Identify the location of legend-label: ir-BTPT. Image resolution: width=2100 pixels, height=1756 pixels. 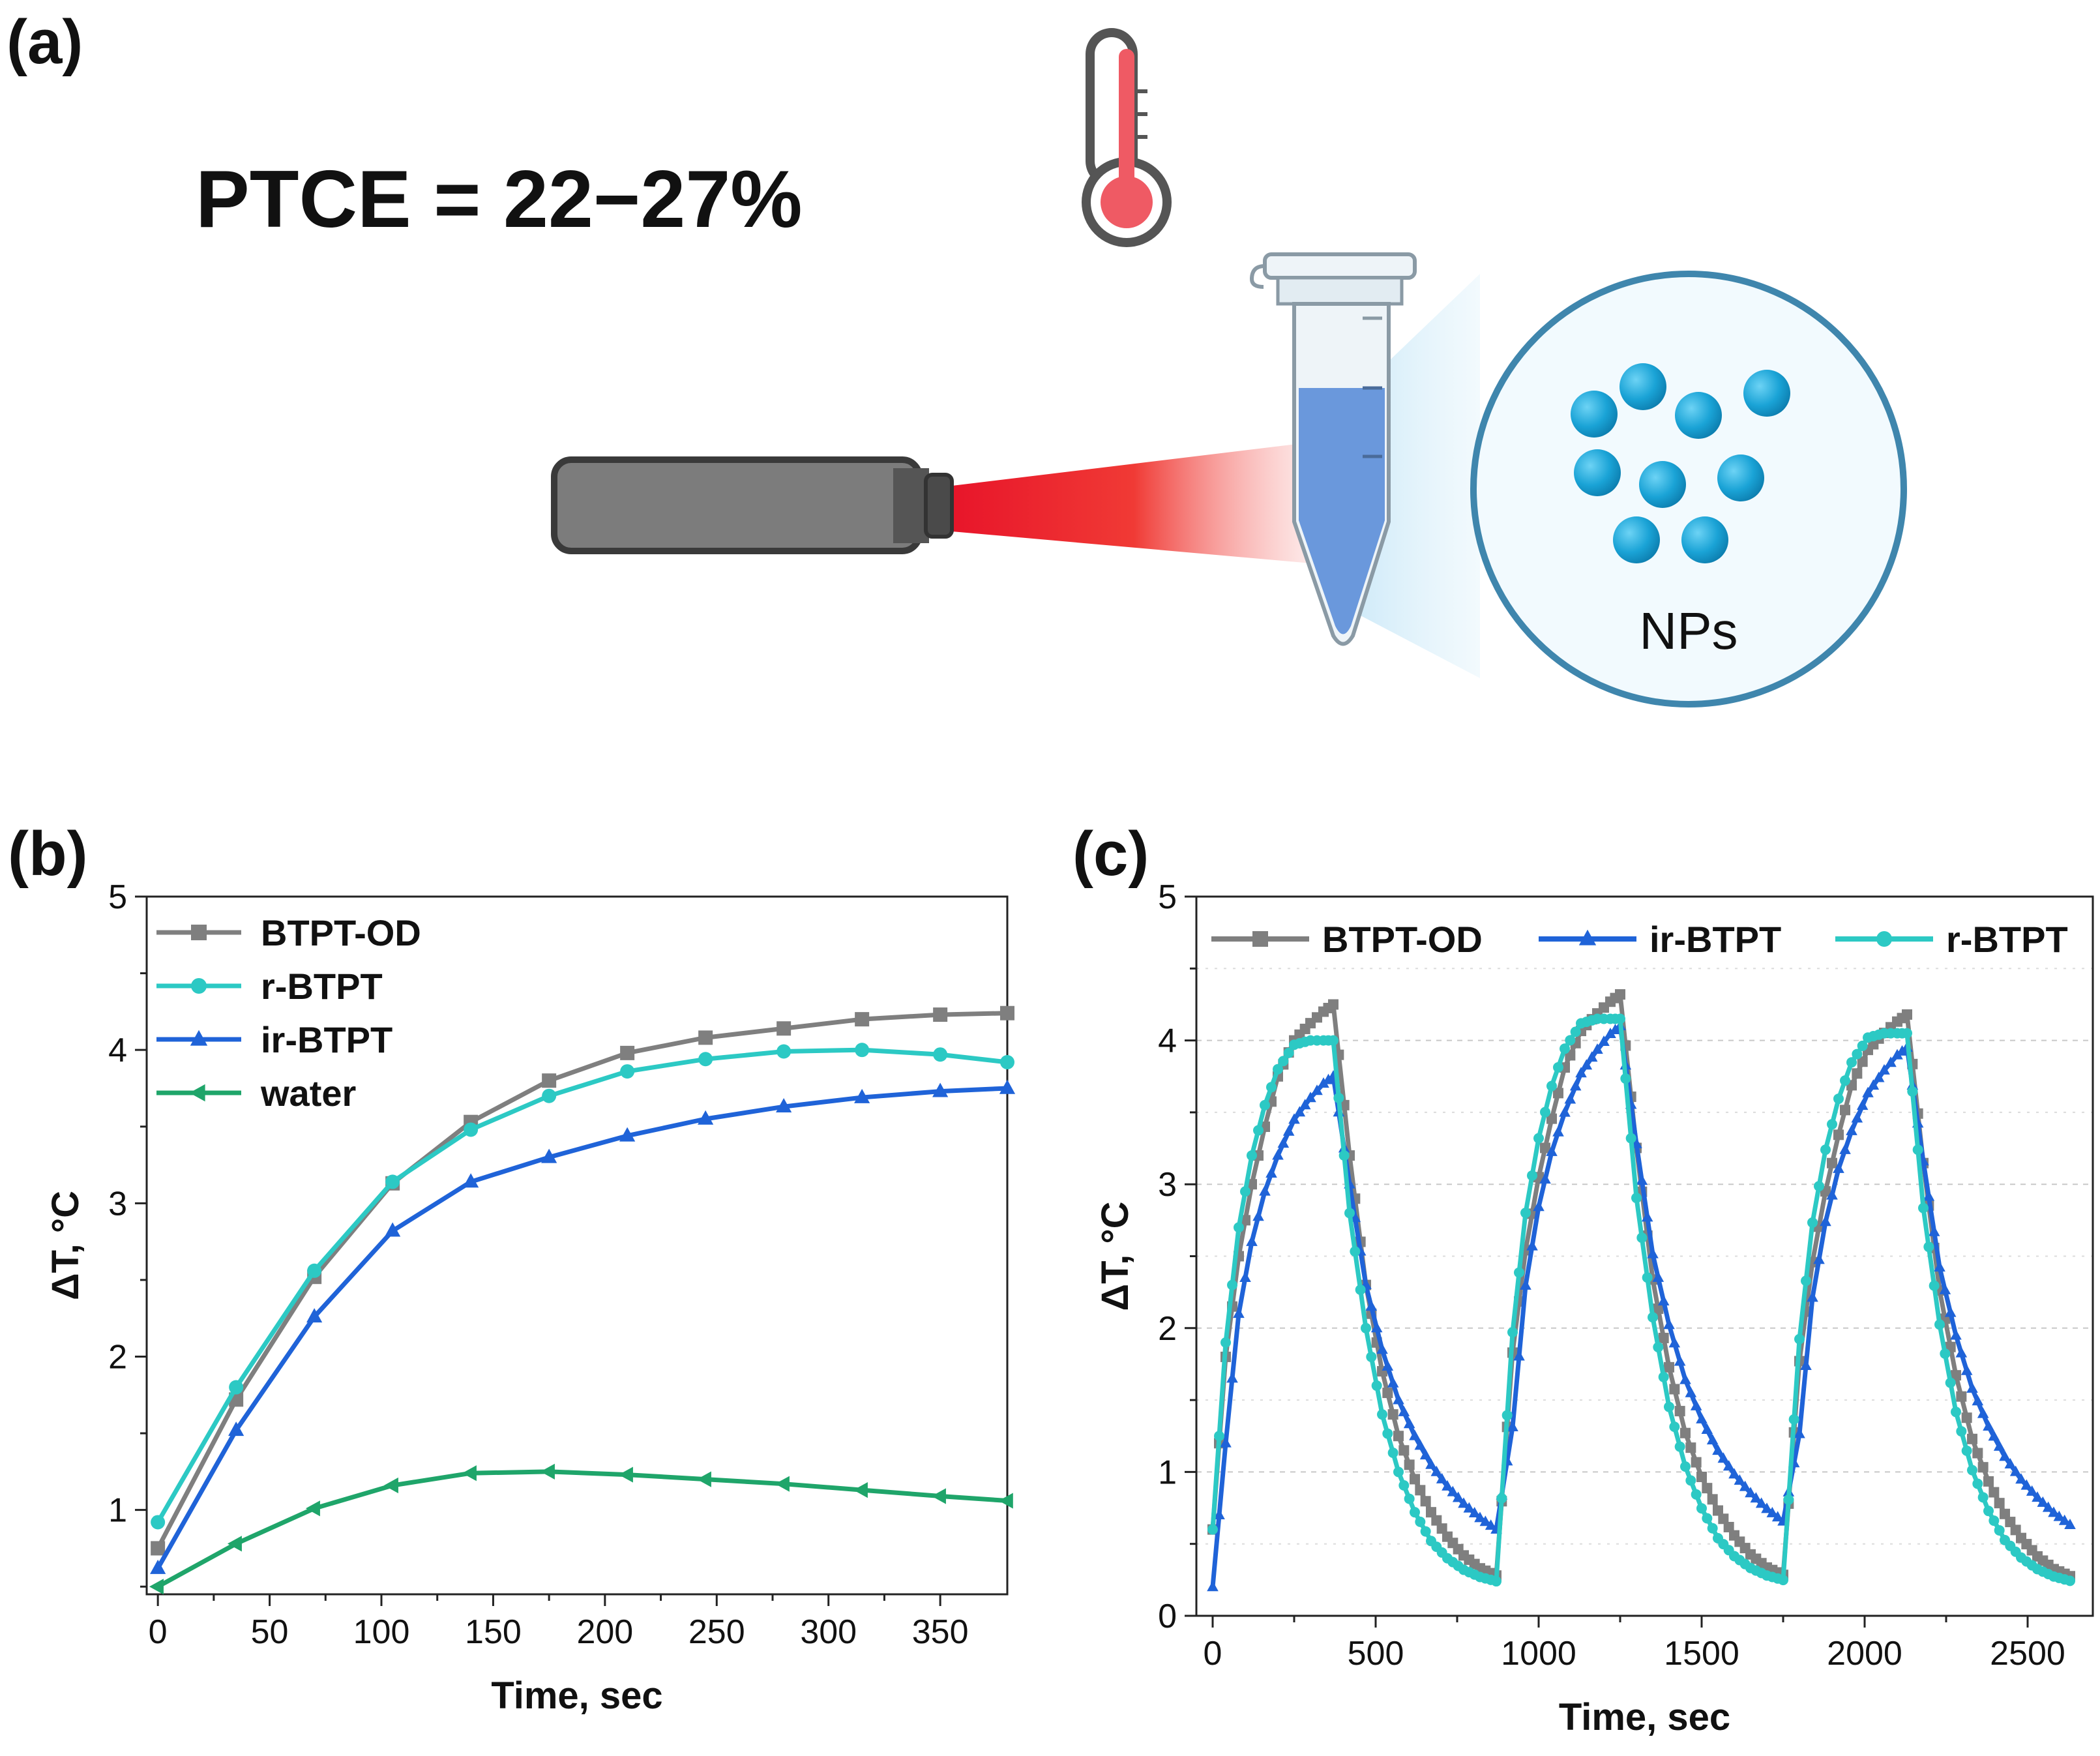
(326, 1039).